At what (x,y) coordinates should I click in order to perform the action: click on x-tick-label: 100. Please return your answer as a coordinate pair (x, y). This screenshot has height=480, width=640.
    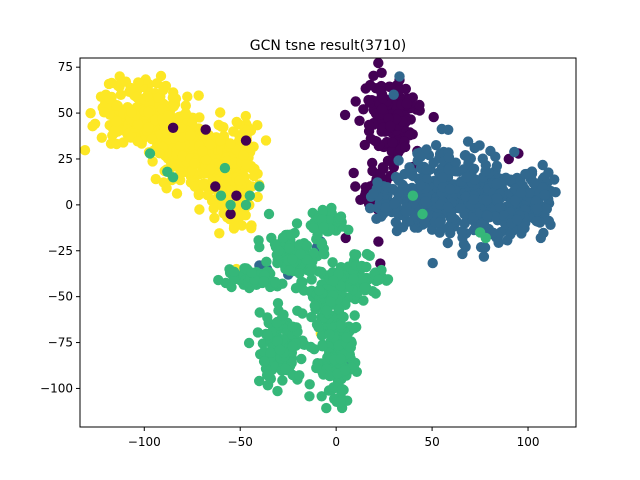
    Looking at the image, I should click on (528, 442).